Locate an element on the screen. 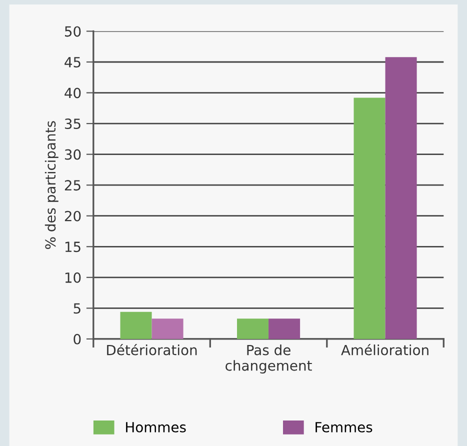  y-axis-title: % des participants is located at coordinates (51, 185).